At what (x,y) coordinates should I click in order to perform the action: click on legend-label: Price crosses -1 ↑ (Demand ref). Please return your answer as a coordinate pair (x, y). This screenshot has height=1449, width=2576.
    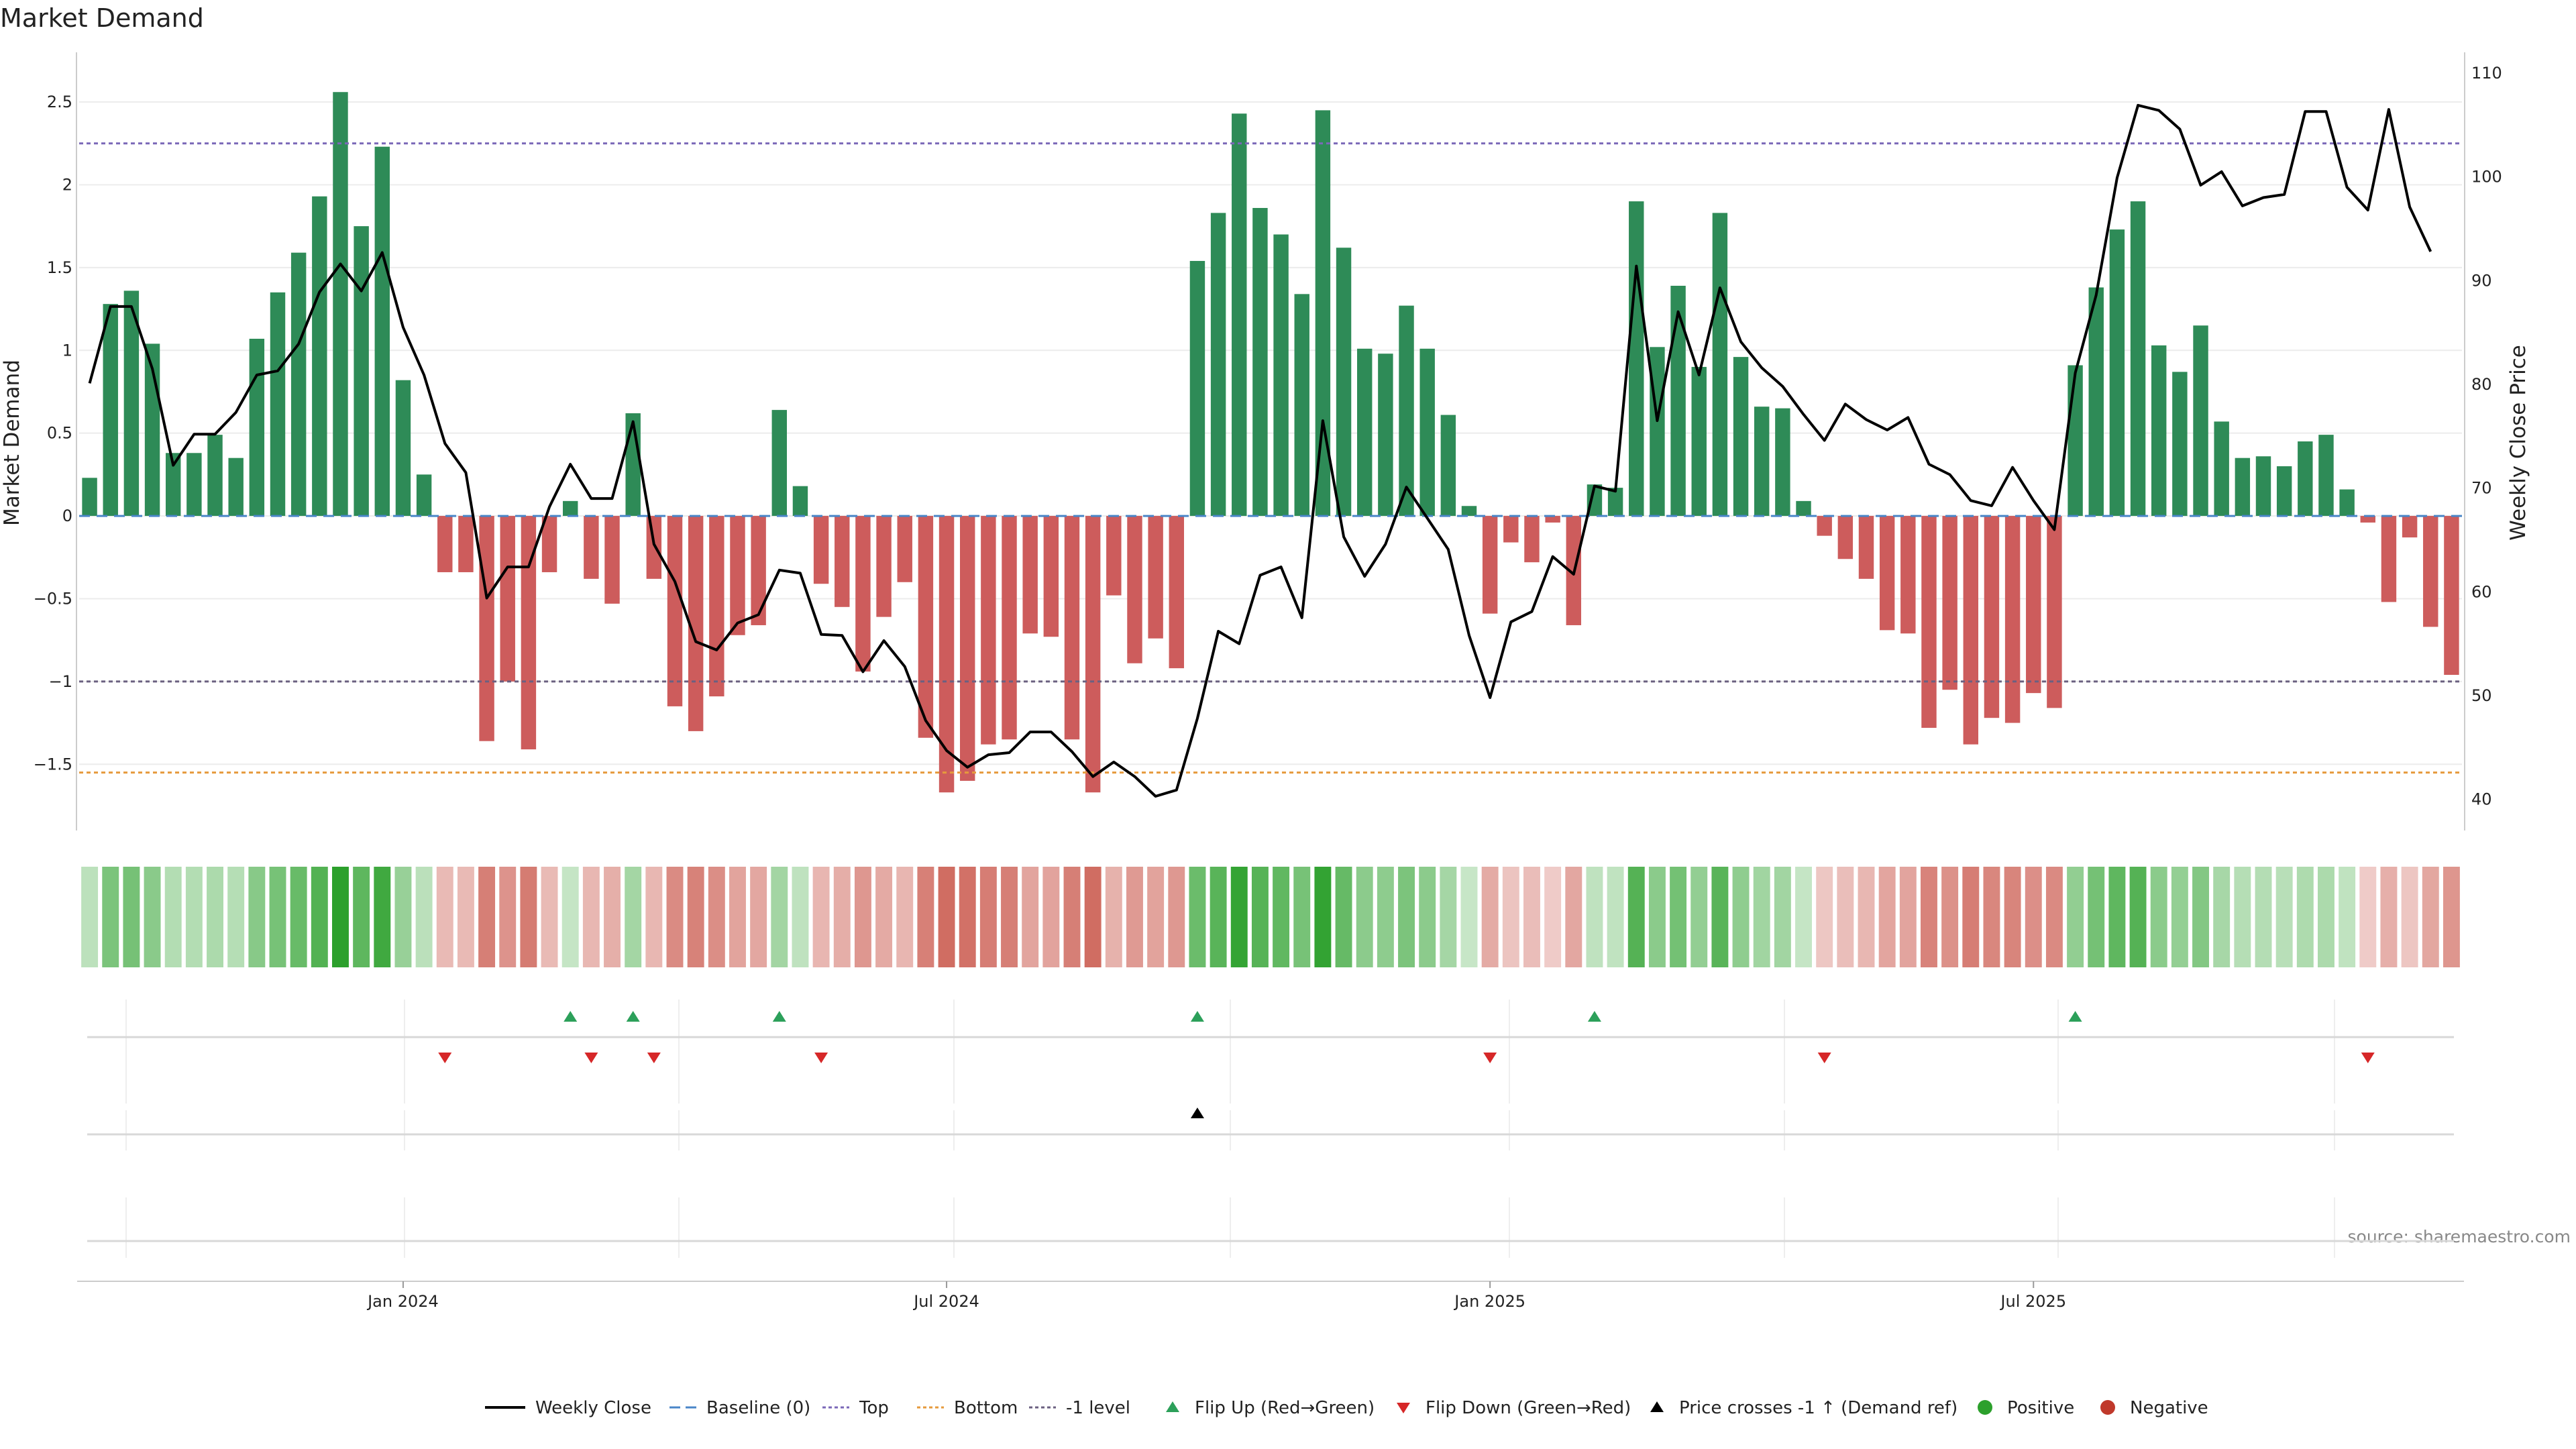
    Looking at the image, I should click on (1818, 1408).